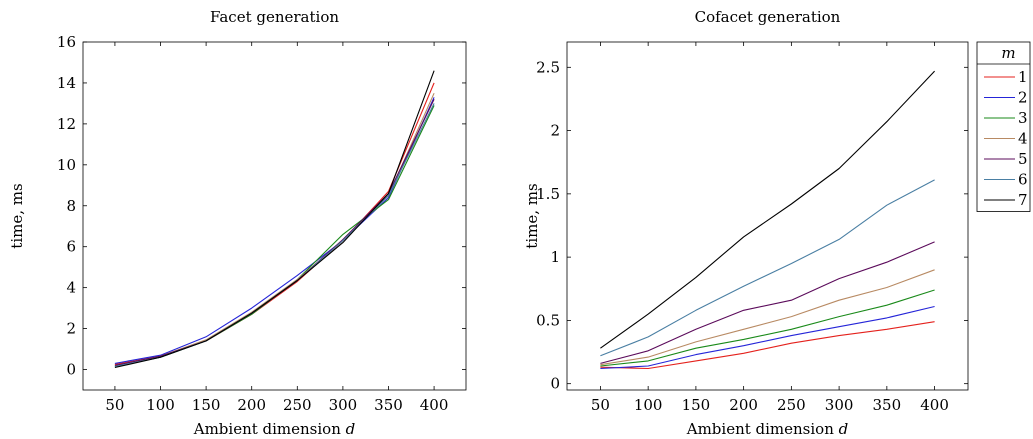  Describe the element at coordinates (1023, 200) in the screenshot. I see `legend-label-7: 7` at that location.